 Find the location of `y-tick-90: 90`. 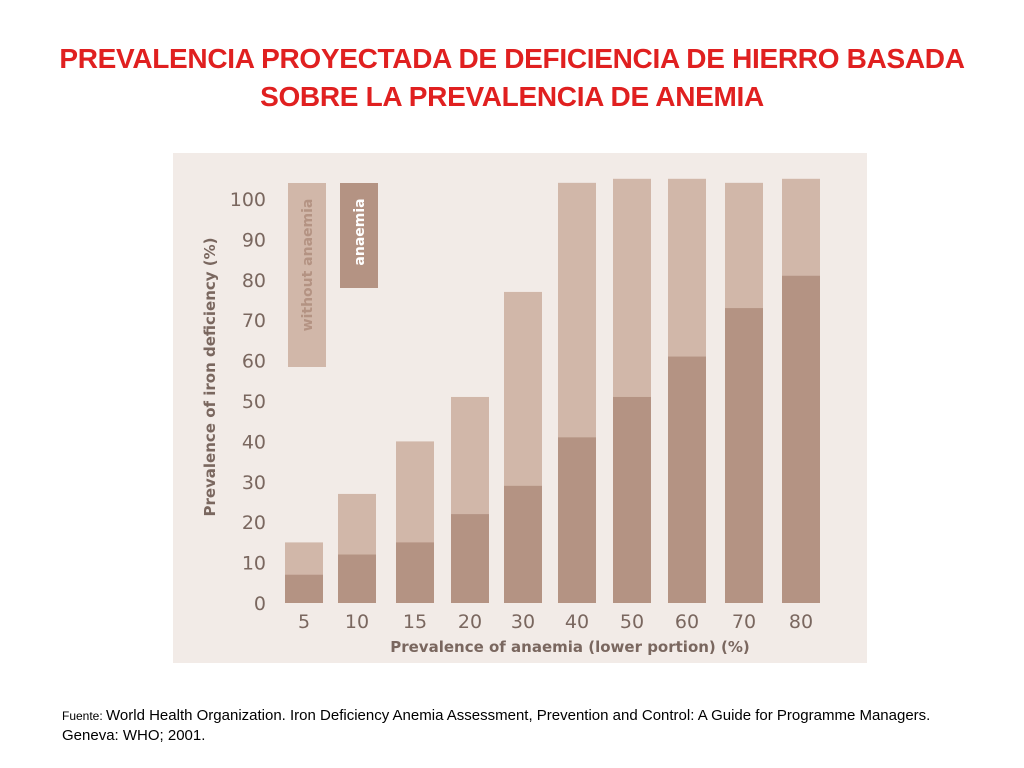

y-tick-90: 90 is located at coordinates (254, 240).